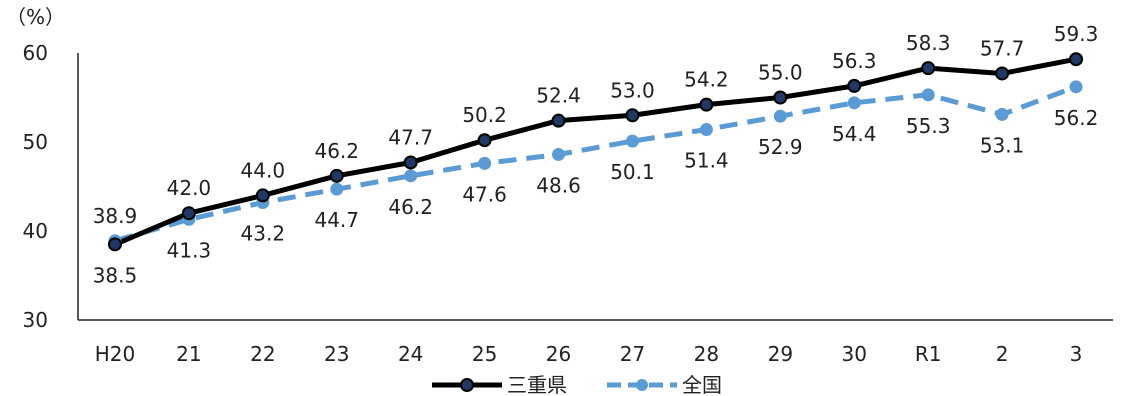 This screenshot has height=396, width=1130. What do you see at coordinates (188, 354) in the screenshot?
I see `x-tick-label: 21` at bounding box center [188, 354].